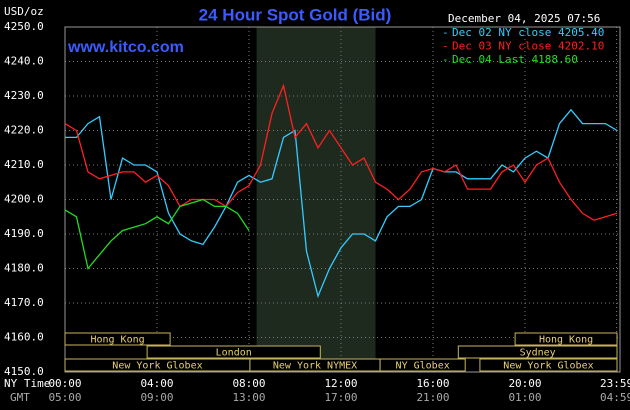  Describe the element at coordinates (248, 383) in the screenshot. I see `x-tick-label: 08:00` at that location.